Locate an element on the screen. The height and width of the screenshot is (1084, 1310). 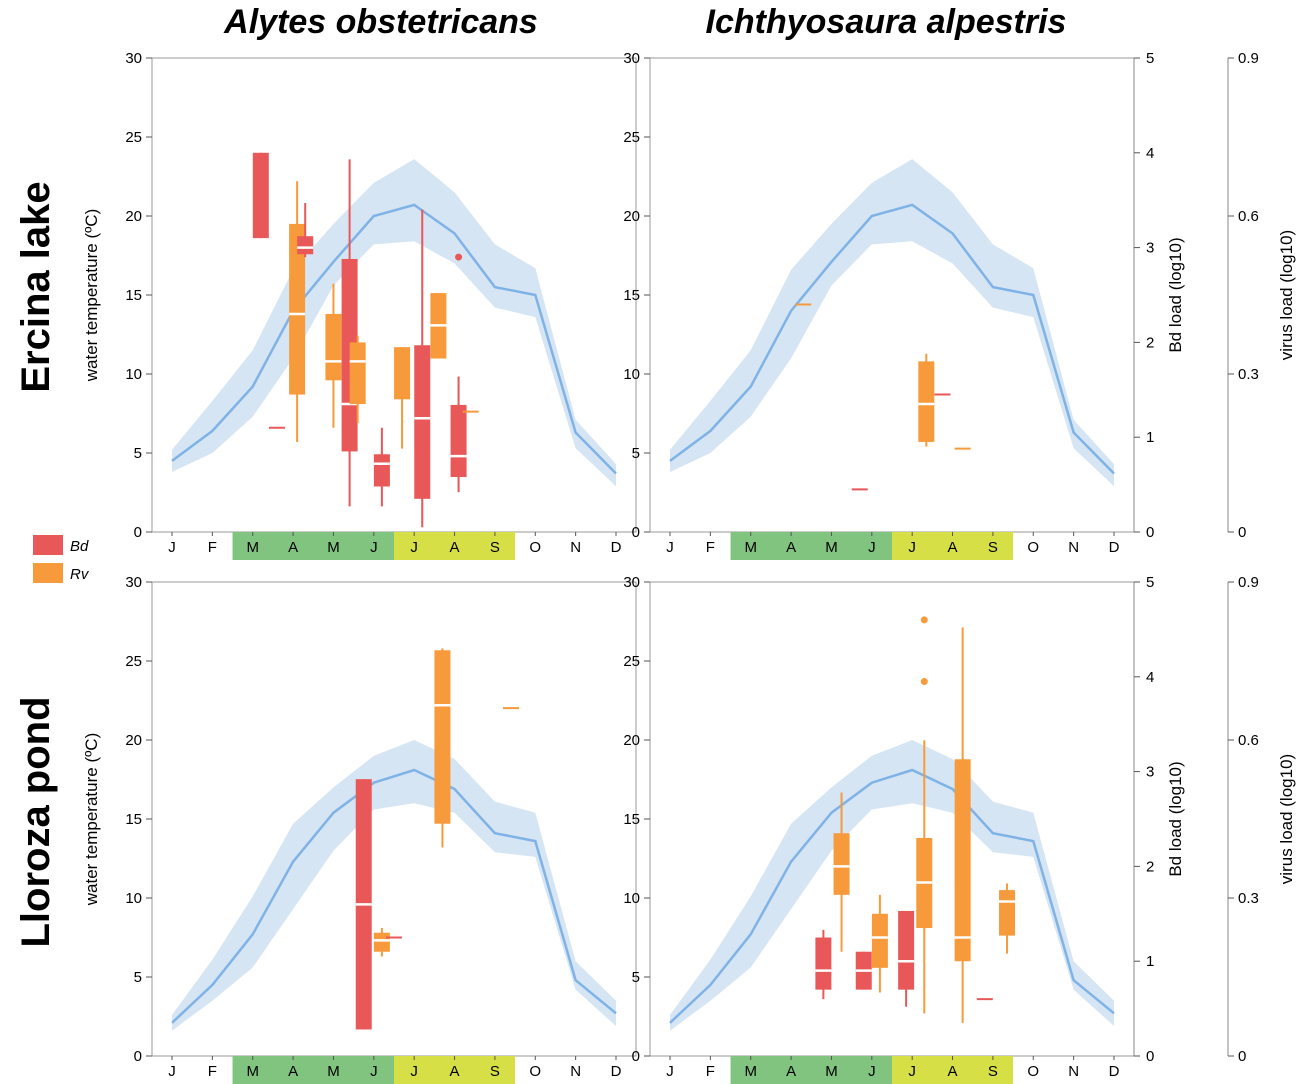
temp-tick-label: 20 is located at coordinates (631, 216).